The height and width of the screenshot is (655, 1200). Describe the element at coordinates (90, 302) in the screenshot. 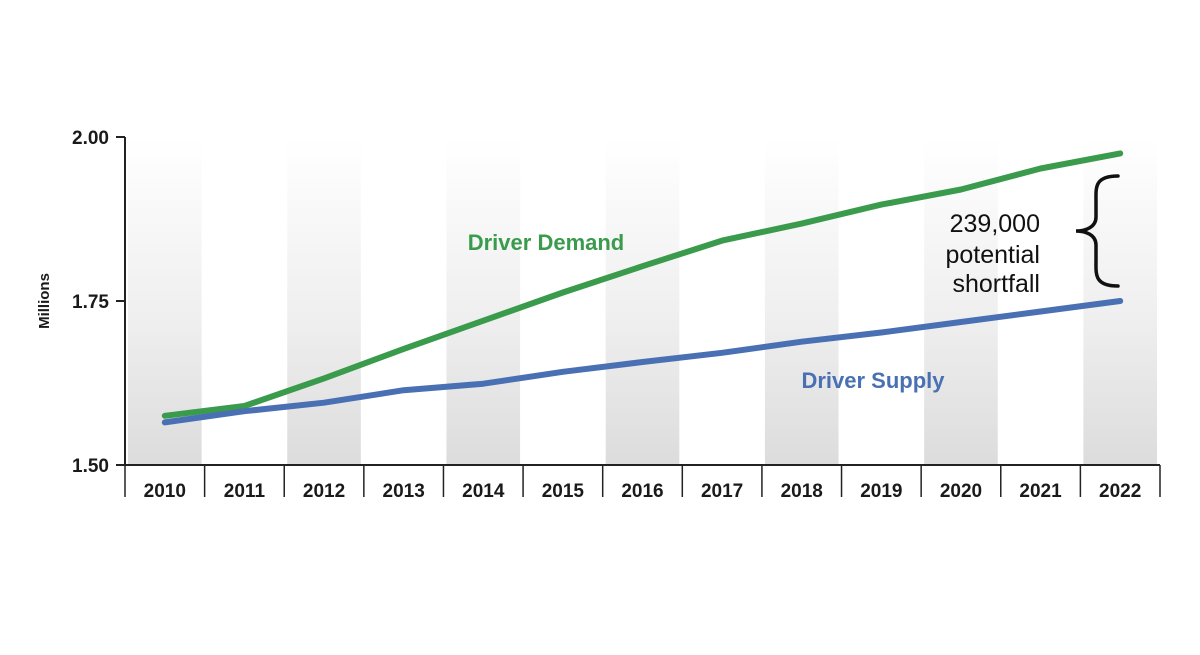

I see `y-tick-label: 1.75` at that location.